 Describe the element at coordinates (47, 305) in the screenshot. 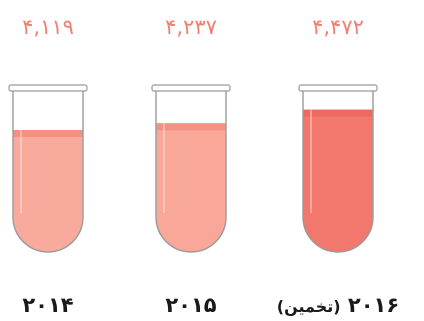

I see `year-label-1: ۲۰۱۴` at that location.